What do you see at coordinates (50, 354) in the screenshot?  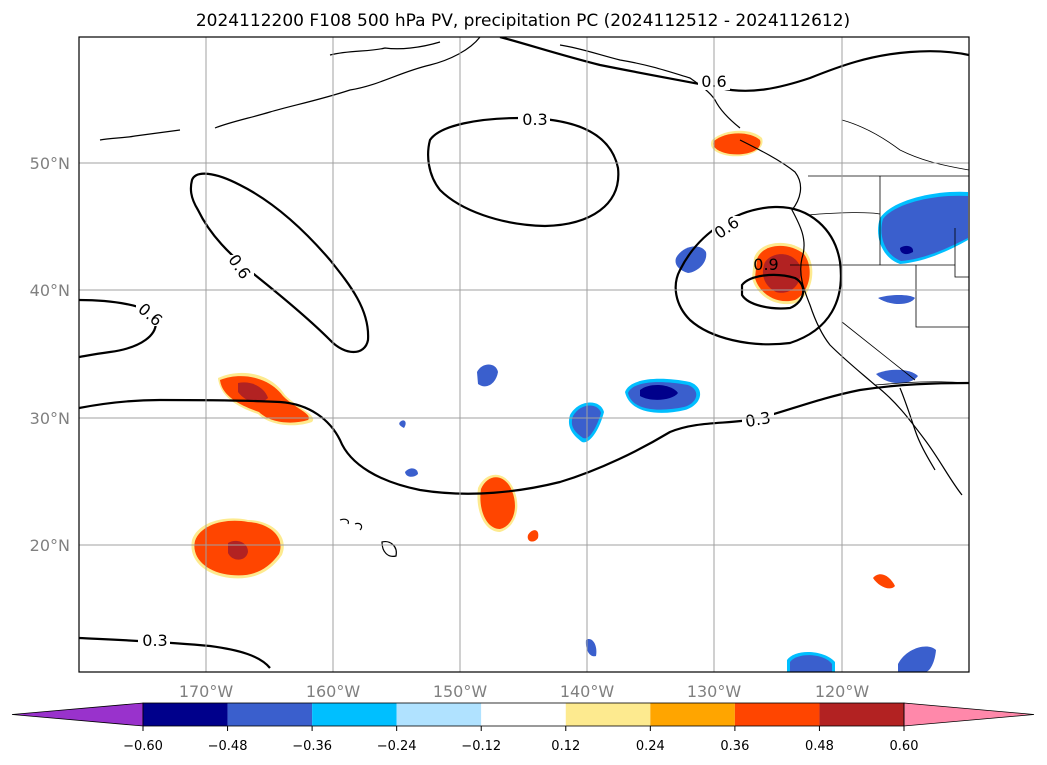 I see `lat-tick-labels: 50°N 40°N 30°N 20°N` at bounding box center [50, 354].